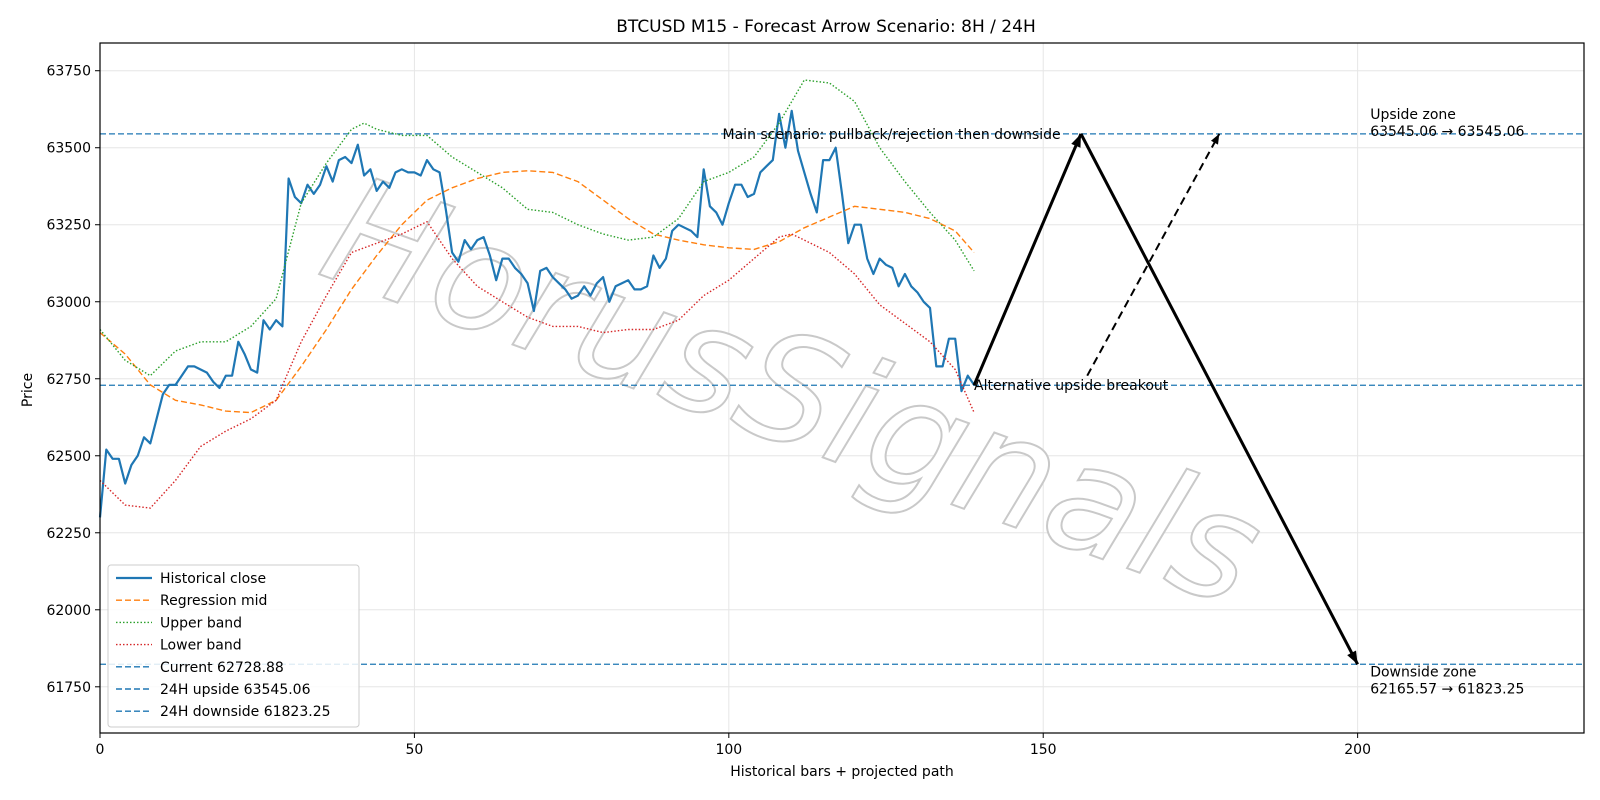 This screenshot has height=800, width=1600. What do you see at coordinates (1071, 386) in the screenshot?
I see `annotation-1: Alternative upside breakout` at bounding box center [1071, 386].